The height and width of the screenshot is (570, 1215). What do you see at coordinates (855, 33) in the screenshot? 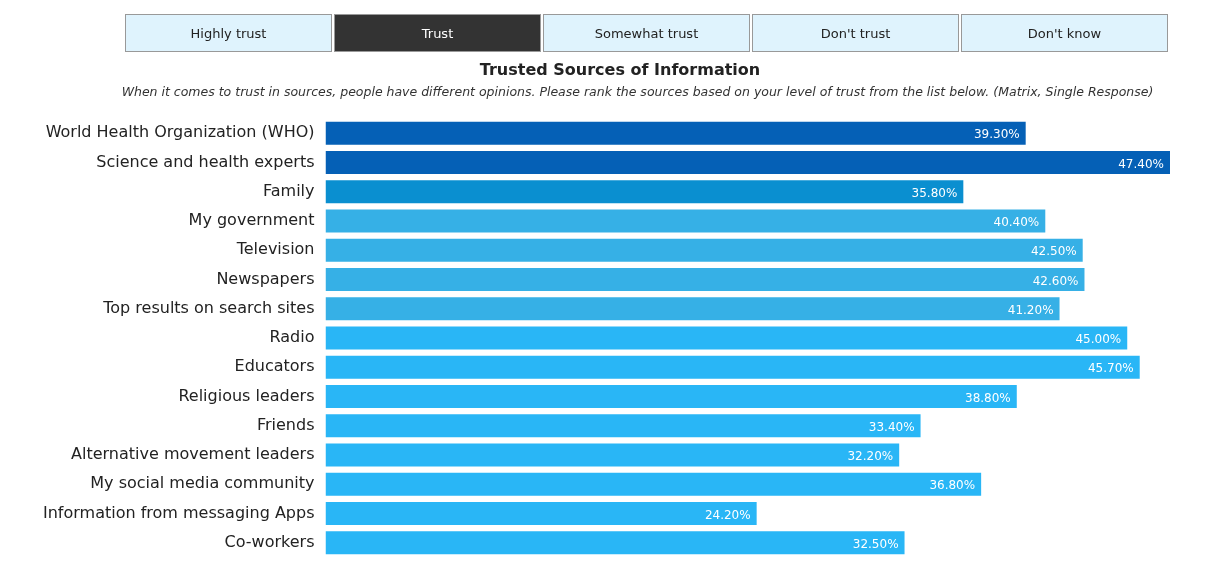
I see `text: Don't trust` at bounding box center [855, 33].